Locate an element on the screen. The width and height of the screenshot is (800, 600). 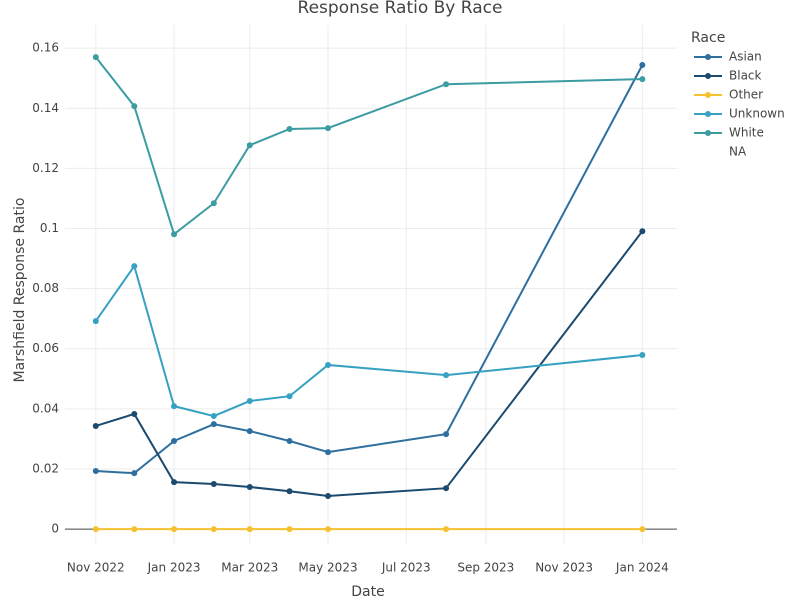
x-tick-label: Mar 2023 is located at coordinates (249, 568).